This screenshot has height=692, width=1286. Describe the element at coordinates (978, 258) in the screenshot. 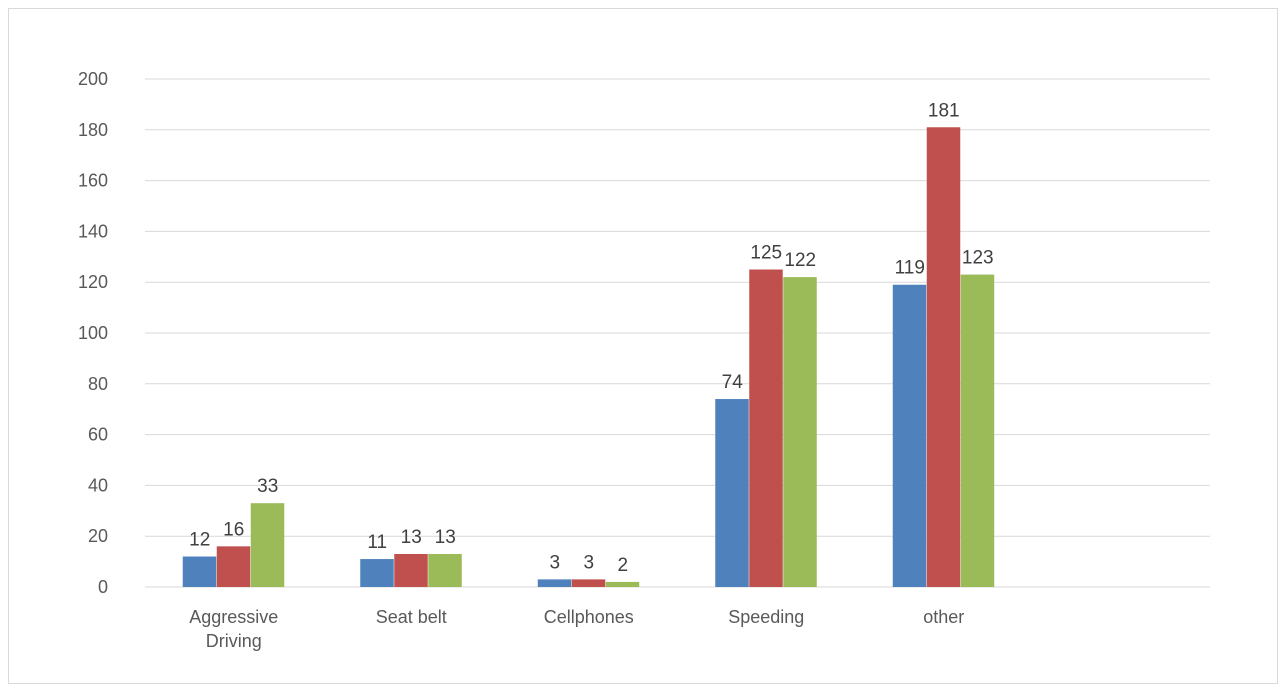

I see `data-label: 123` at that location.